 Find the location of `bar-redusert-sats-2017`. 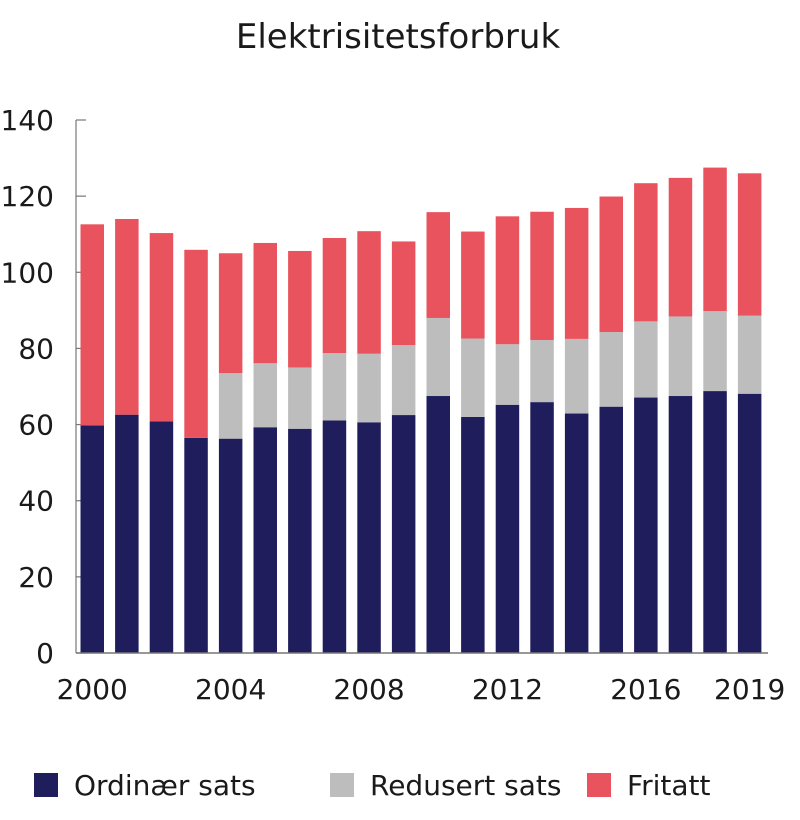

bar-redusert-sats-2017 is located at coordinates (680, 356).